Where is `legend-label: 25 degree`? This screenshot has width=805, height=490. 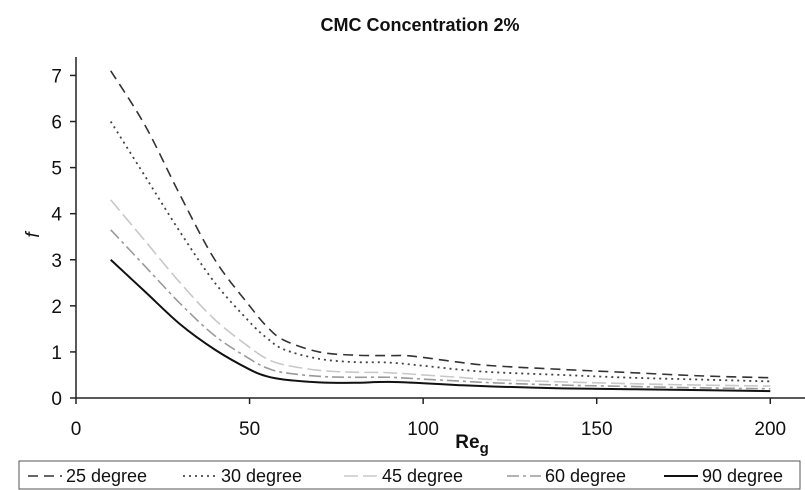 legend-label: 25 degree is located at coordinates (106, 476).